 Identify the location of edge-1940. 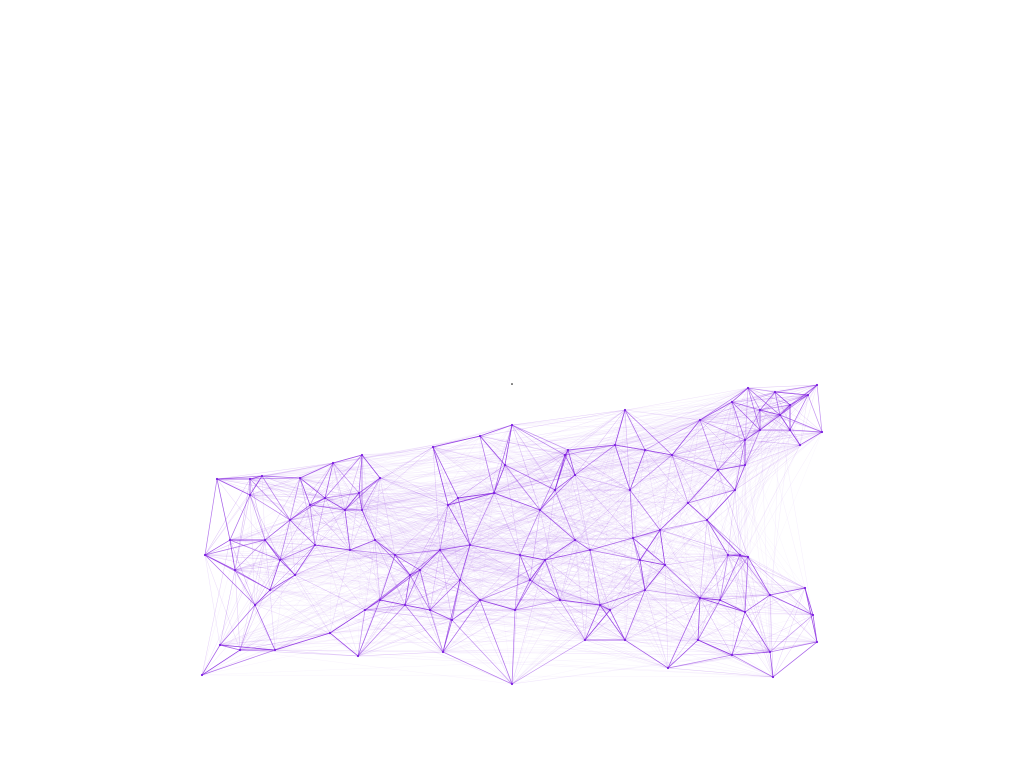
(450, 519).